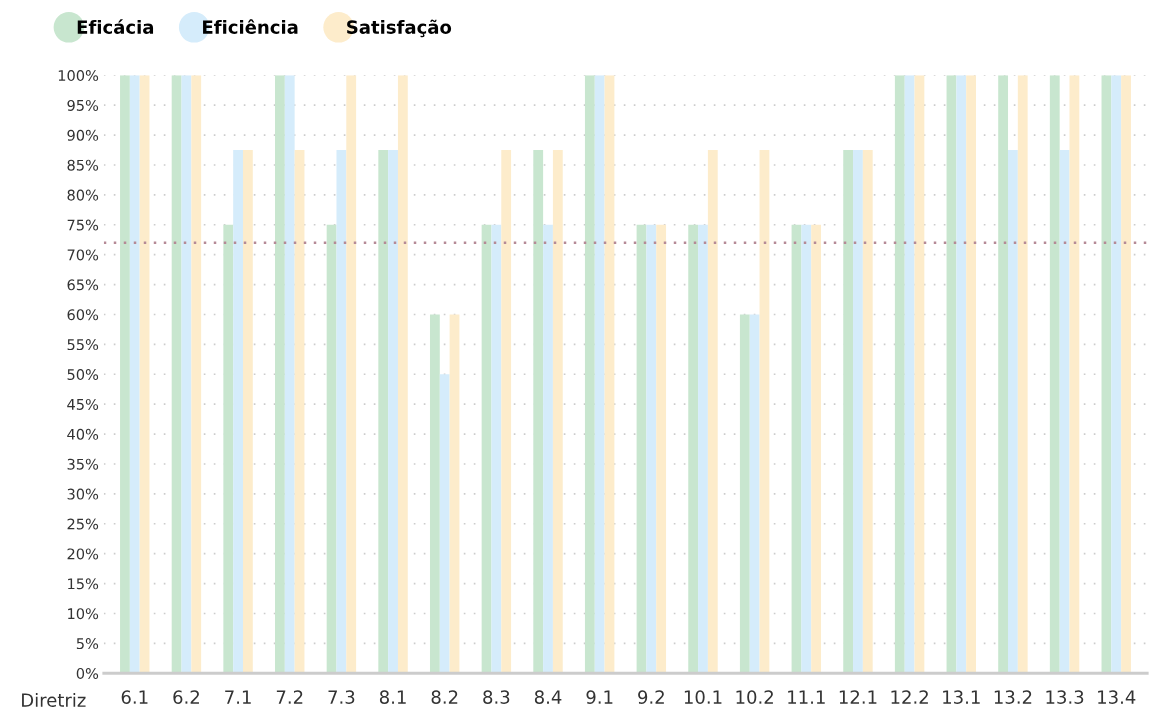  What do you see at coordinates (83, 494) in the screenshot?
I see `y-tick-label: 30%` at bounding box center [83, 494].